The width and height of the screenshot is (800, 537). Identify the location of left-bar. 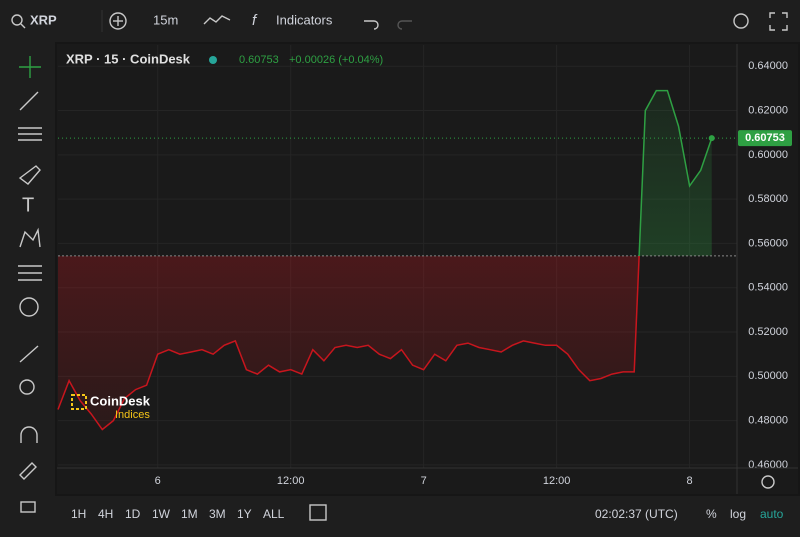
(27, 289).